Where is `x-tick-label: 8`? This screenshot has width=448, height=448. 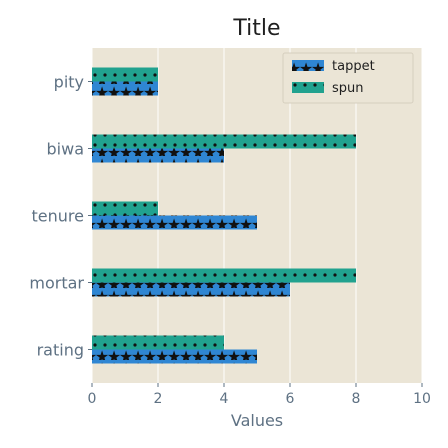 x-tick-label: 8 is located at coordinates (356, 399).